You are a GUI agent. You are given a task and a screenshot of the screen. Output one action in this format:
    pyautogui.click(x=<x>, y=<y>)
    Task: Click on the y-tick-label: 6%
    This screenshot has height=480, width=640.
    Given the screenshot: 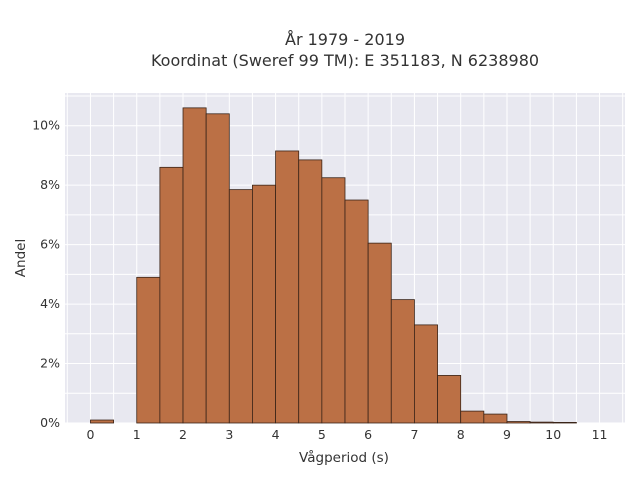 What is the action you would take?
    pyautogui.click(x=50, y=244)
    